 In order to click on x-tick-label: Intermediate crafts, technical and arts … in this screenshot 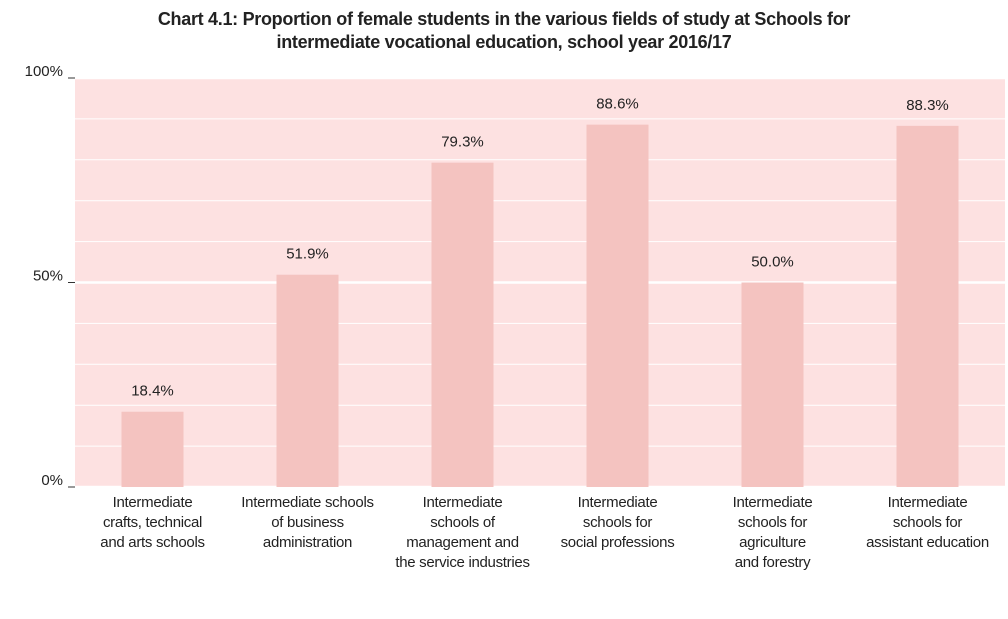, I will do `click(152, 522)`.